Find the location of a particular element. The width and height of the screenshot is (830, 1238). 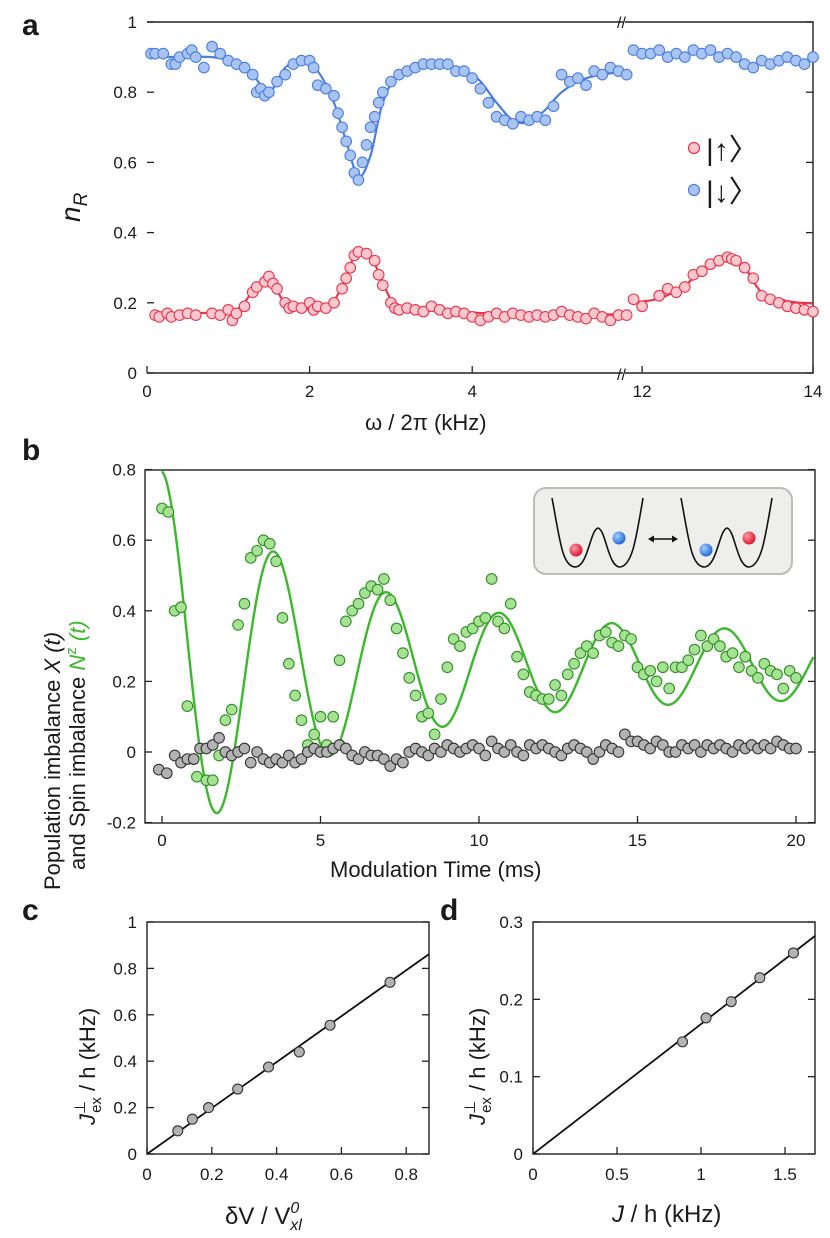

a-xtick-label: 2 is located at coordinates (309, 391).